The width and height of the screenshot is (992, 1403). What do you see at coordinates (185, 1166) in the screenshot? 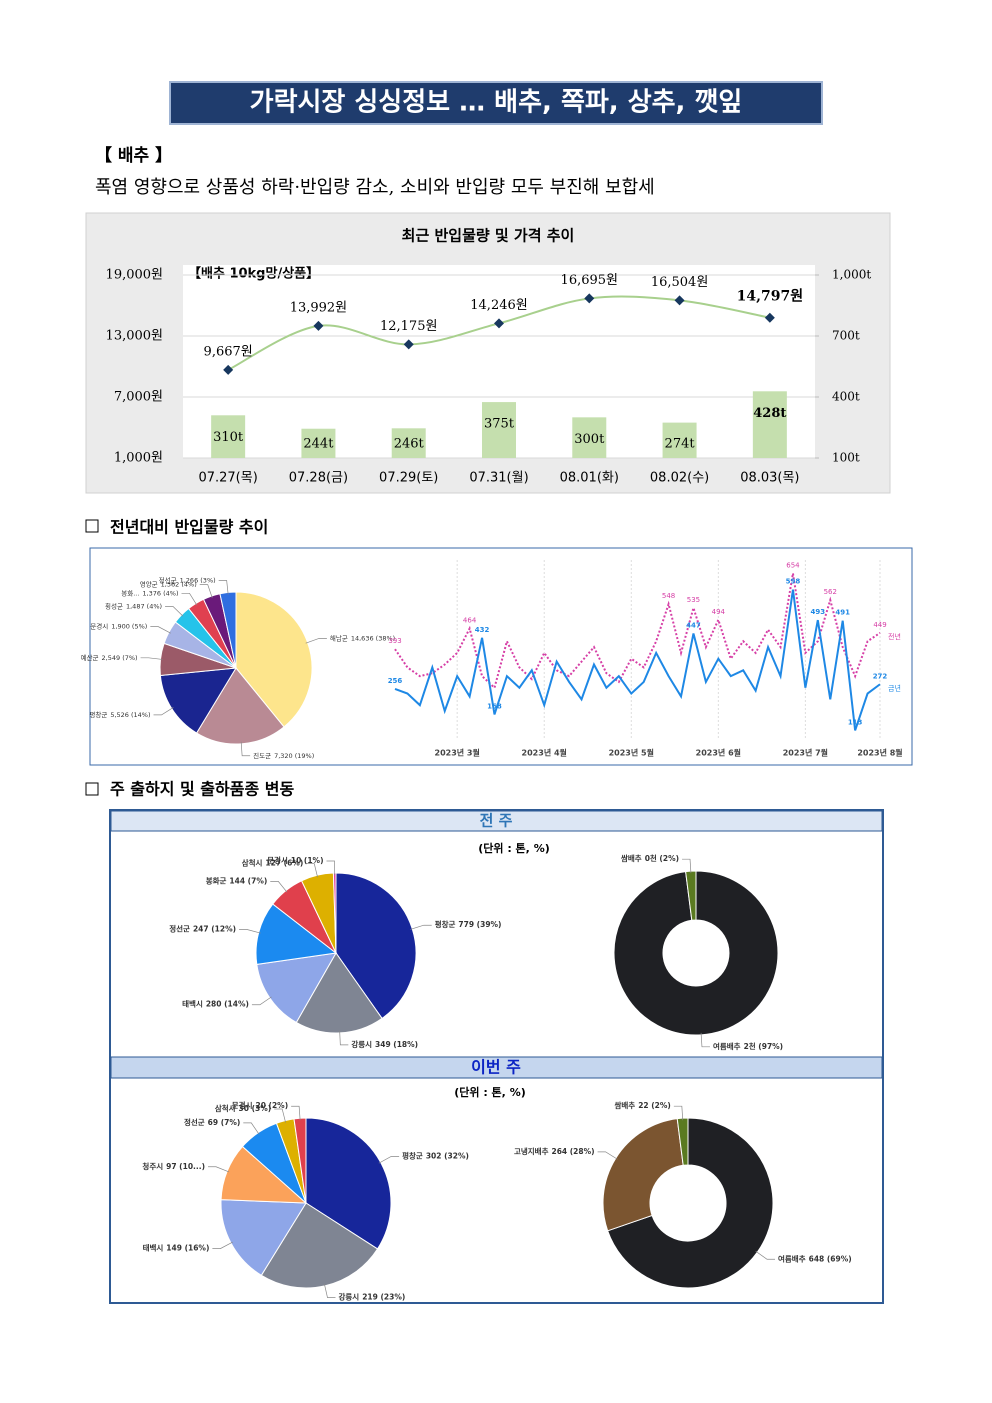
I see `label-value: 97 (10...)` at bounding box center [185, 1166].